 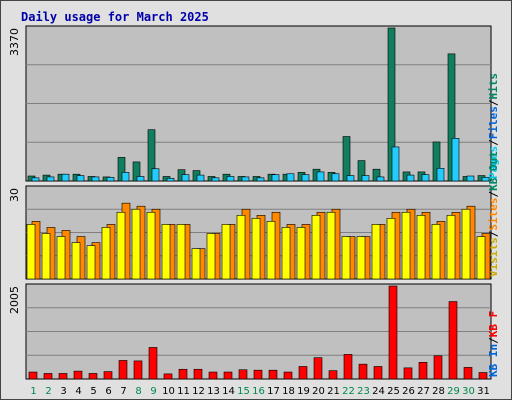 What do you see at coordinates (493, 162) in the screenshot?
I see `axis-label-pages: Pages` at bounding box center [493, 162].